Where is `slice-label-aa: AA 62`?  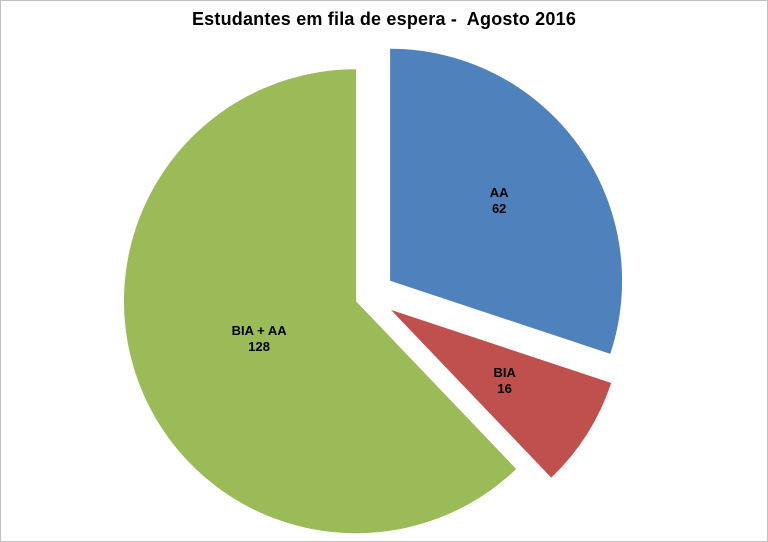
slice-label-aa: AA 62 is located at coordinates (499, 200).